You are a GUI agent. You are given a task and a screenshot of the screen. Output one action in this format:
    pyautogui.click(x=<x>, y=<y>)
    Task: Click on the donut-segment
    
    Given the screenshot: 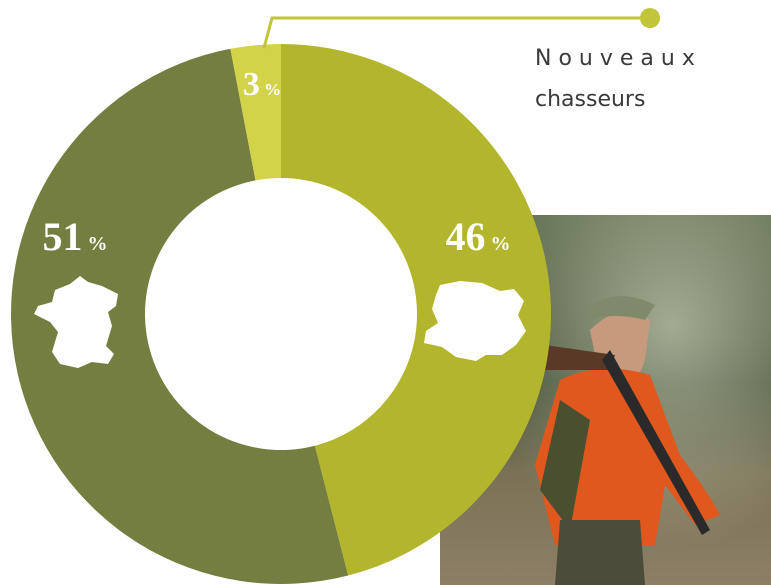 What is the action you would take?
    pyautogui.click(x=255, y=112)
    